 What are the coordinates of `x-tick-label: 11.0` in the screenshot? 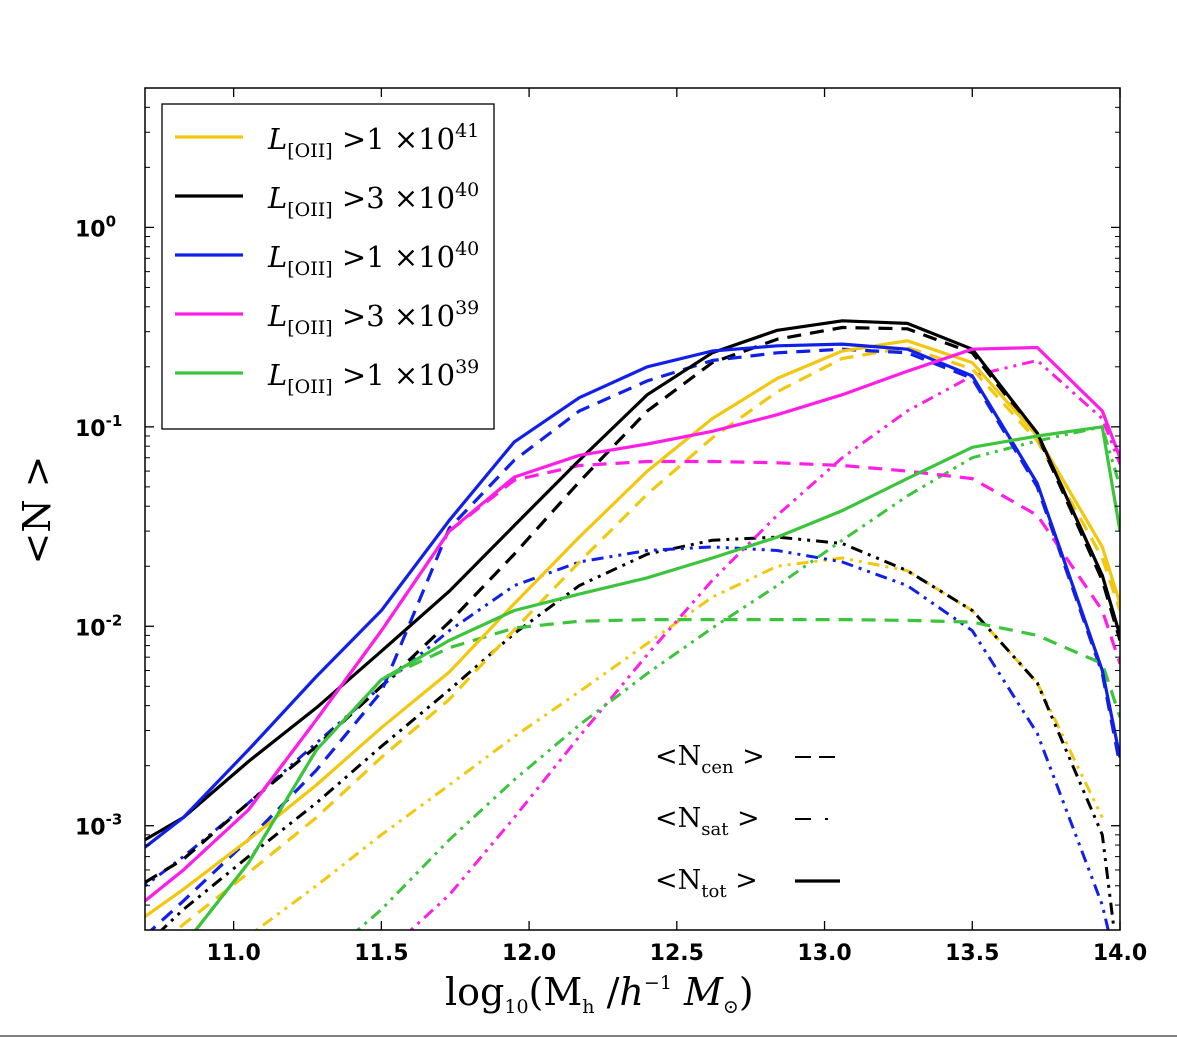 It's located at (233, 953).